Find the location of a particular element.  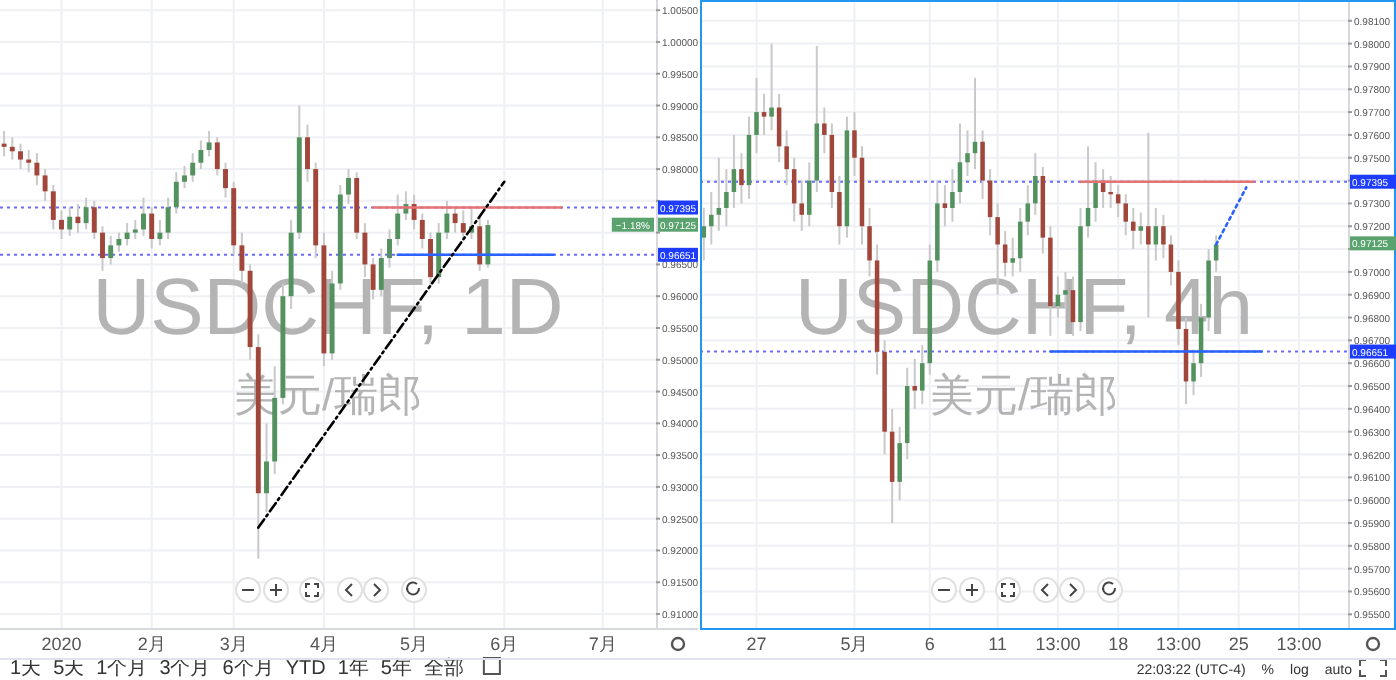

text: 5年 is located at coordinates (396, 668).